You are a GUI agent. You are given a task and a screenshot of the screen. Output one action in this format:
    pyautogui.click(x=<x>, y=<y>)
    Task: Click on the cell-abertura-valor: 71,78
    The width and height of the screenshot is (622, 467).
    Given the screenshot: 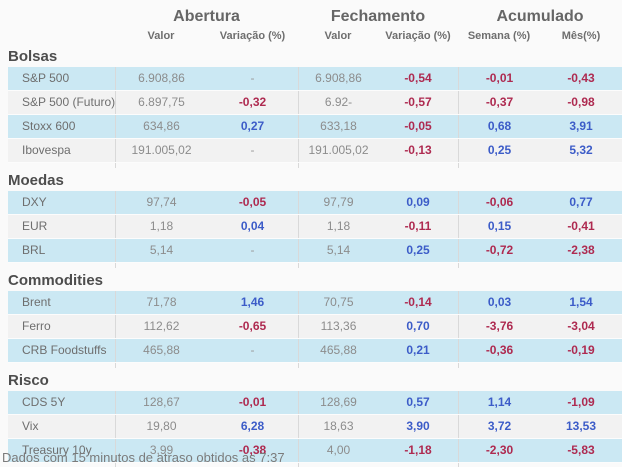 What is the action you would take?
    pyautogui.click(x=161, y=302)
    